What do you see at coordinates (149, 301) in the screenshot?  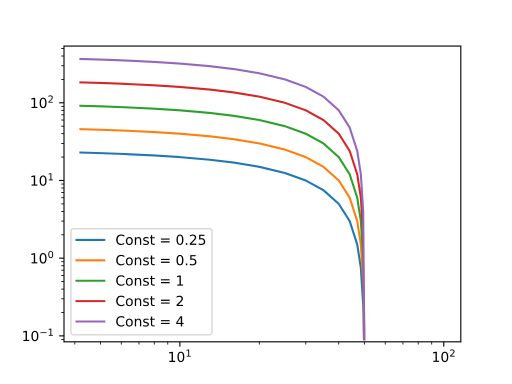 I see `legend-label: Const = 2` at bounding box center [149, 301].